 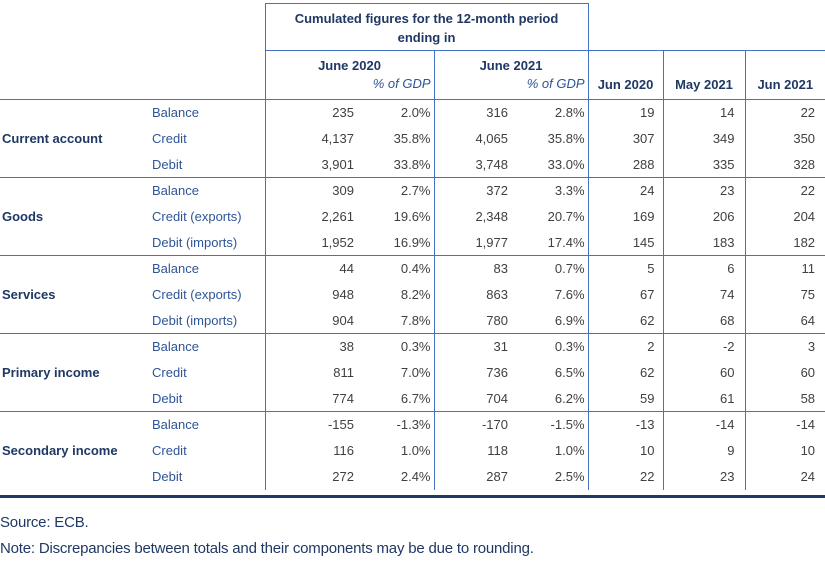 I want to click on category-label: Goods, so click(x=23, y=216).